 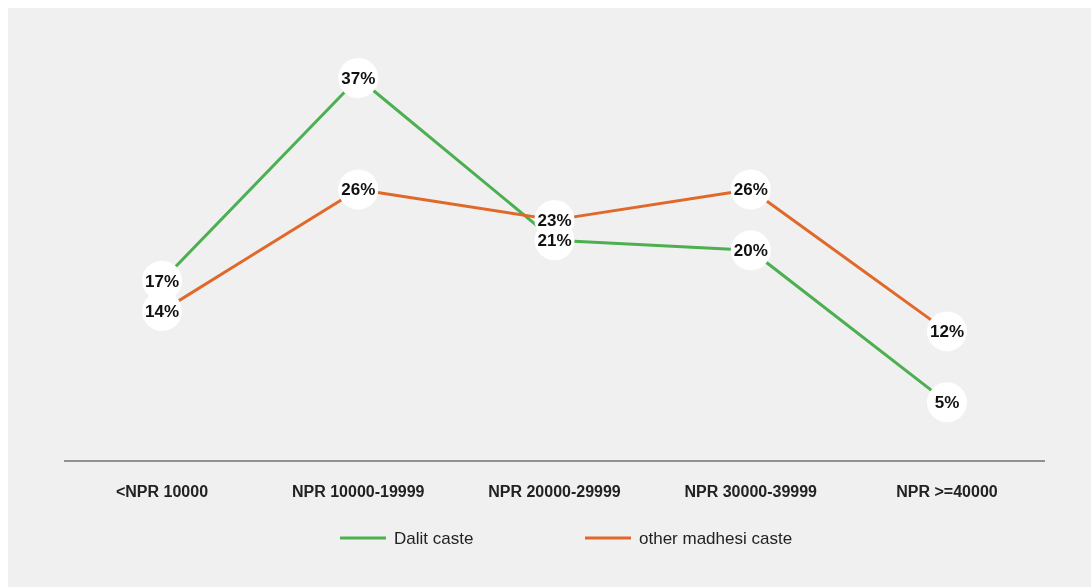 I want to click on x-tick-label: <NPR 10000, so click(x=162, y=491).